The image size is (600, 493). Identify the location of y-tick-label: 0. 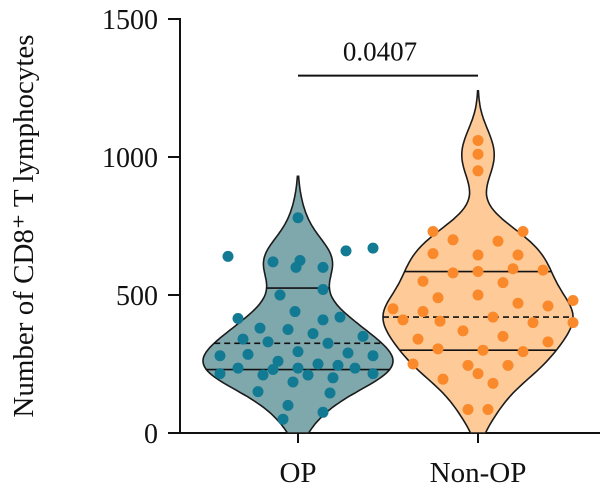
(151, 434).